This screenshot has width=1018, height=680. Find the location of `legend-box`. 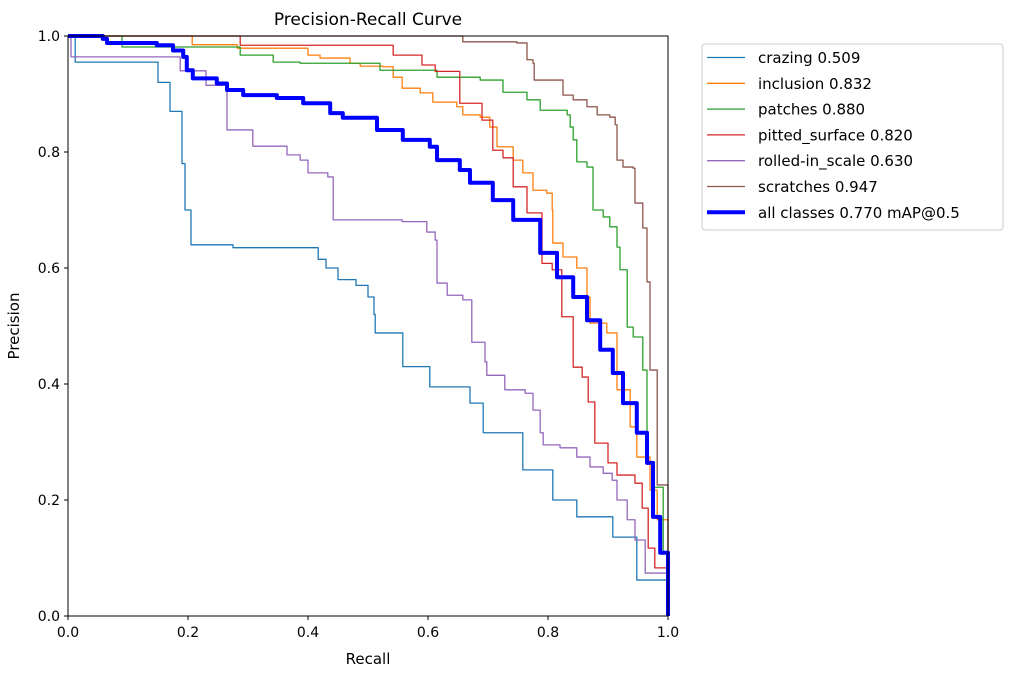

legend-box is located at coordinates (852, 137).